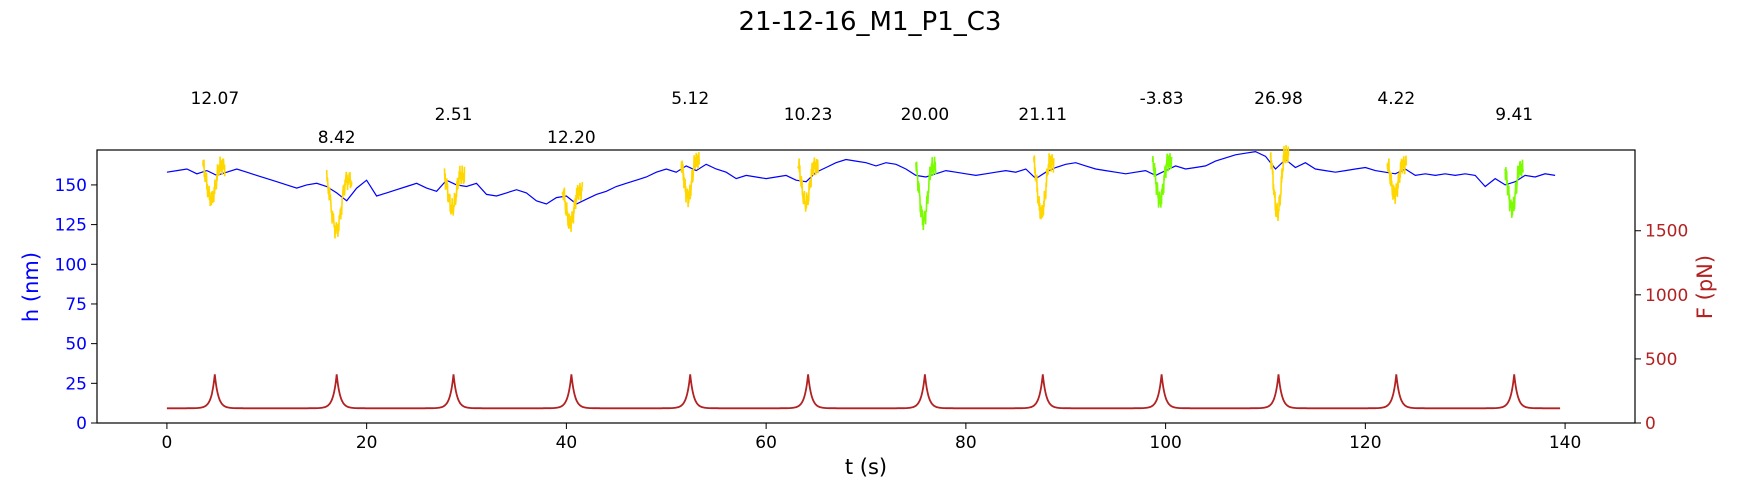 The width and height of the screenshot is (1737, 500). What do you see at coordinates (76, 345) in the screenshot?
I see `y-left-tick-label: 50` at bounding box center [76, 345].